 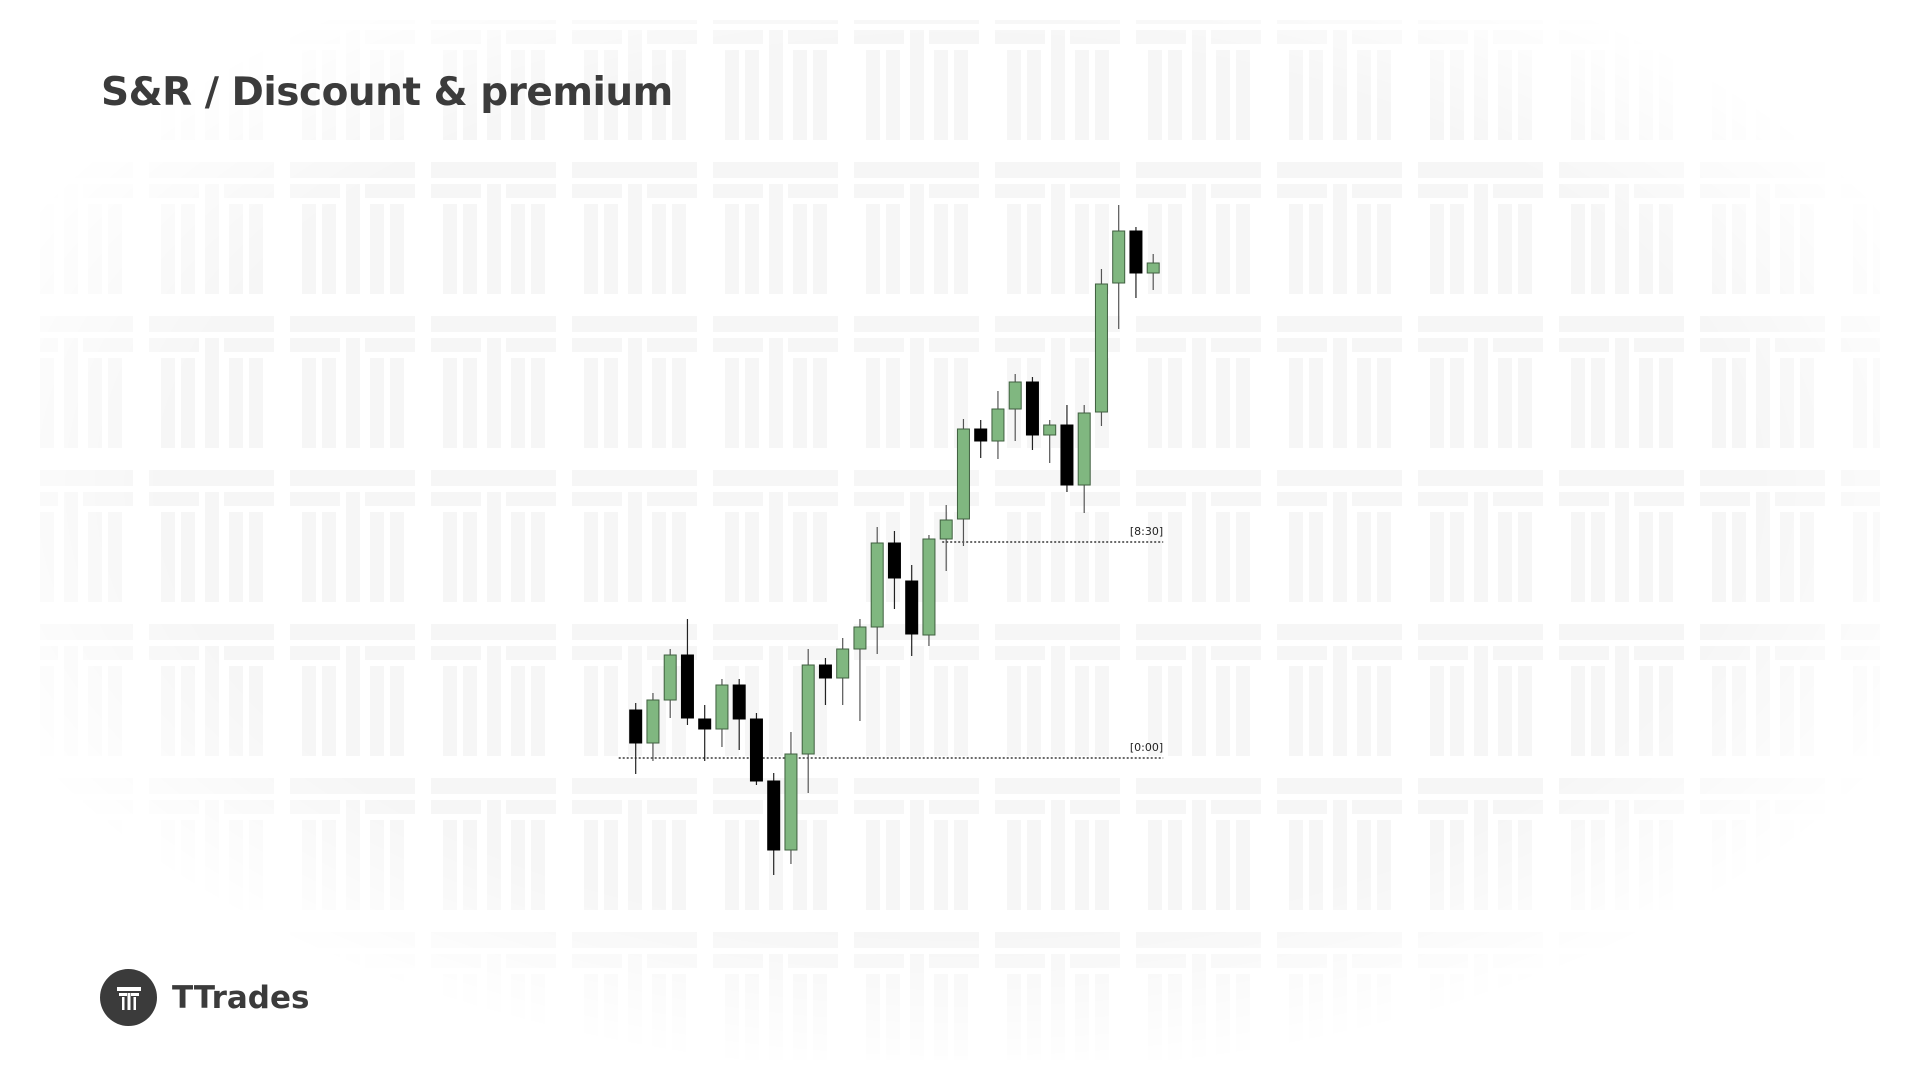 What do you see at coordinates (387, 92) in the screenshot?
I see `page-title: S&R / Discount & premium` at bounding box center [387, 92].